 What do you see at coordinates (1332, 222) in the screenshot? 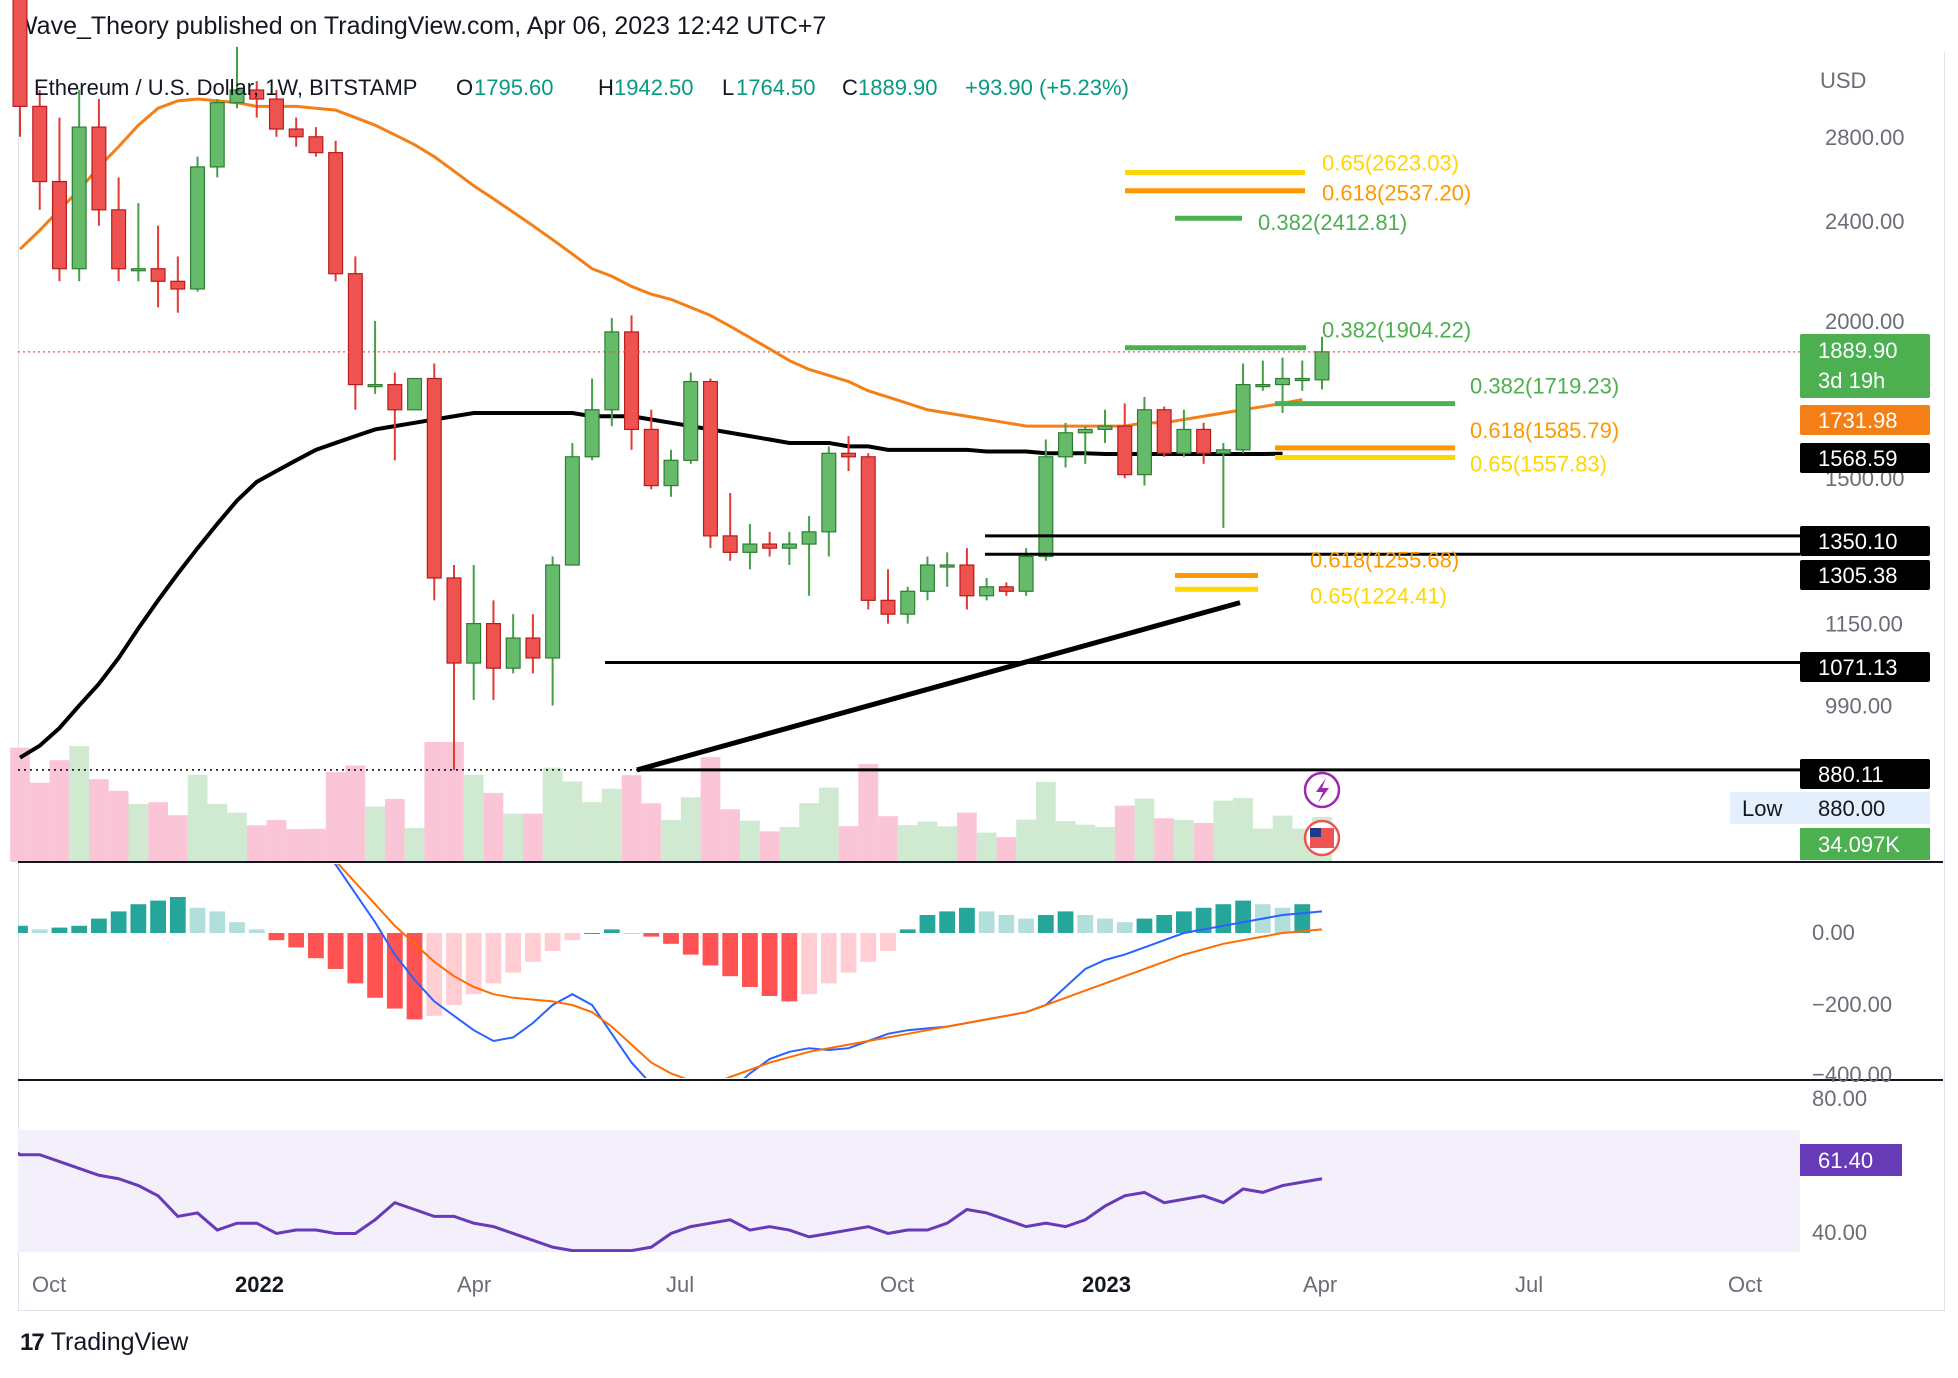
I see `fib-label: 0.382(2412.81)` at bounding box center [1332, 222].